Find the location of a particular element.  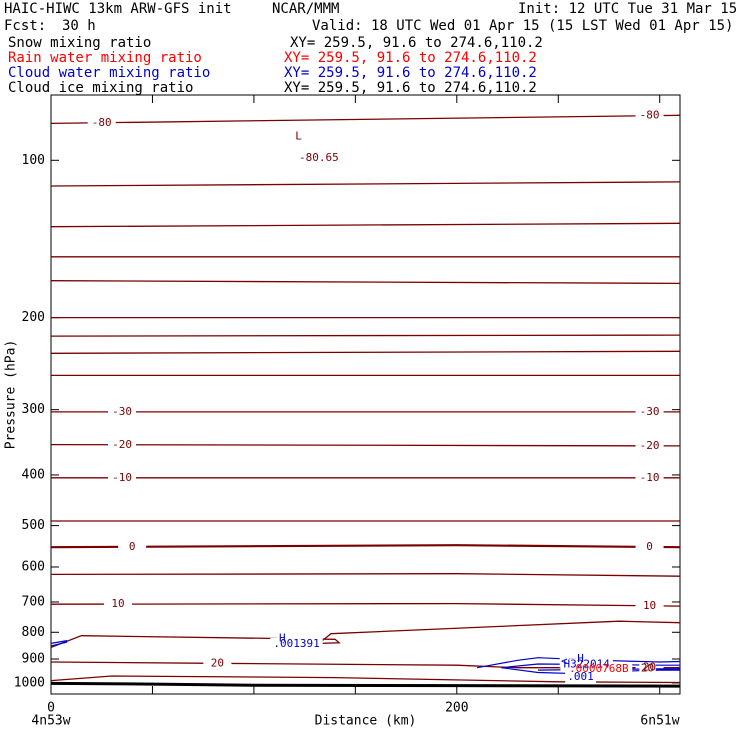

y-tick-label: 100 is located at coordinates (33, 160).